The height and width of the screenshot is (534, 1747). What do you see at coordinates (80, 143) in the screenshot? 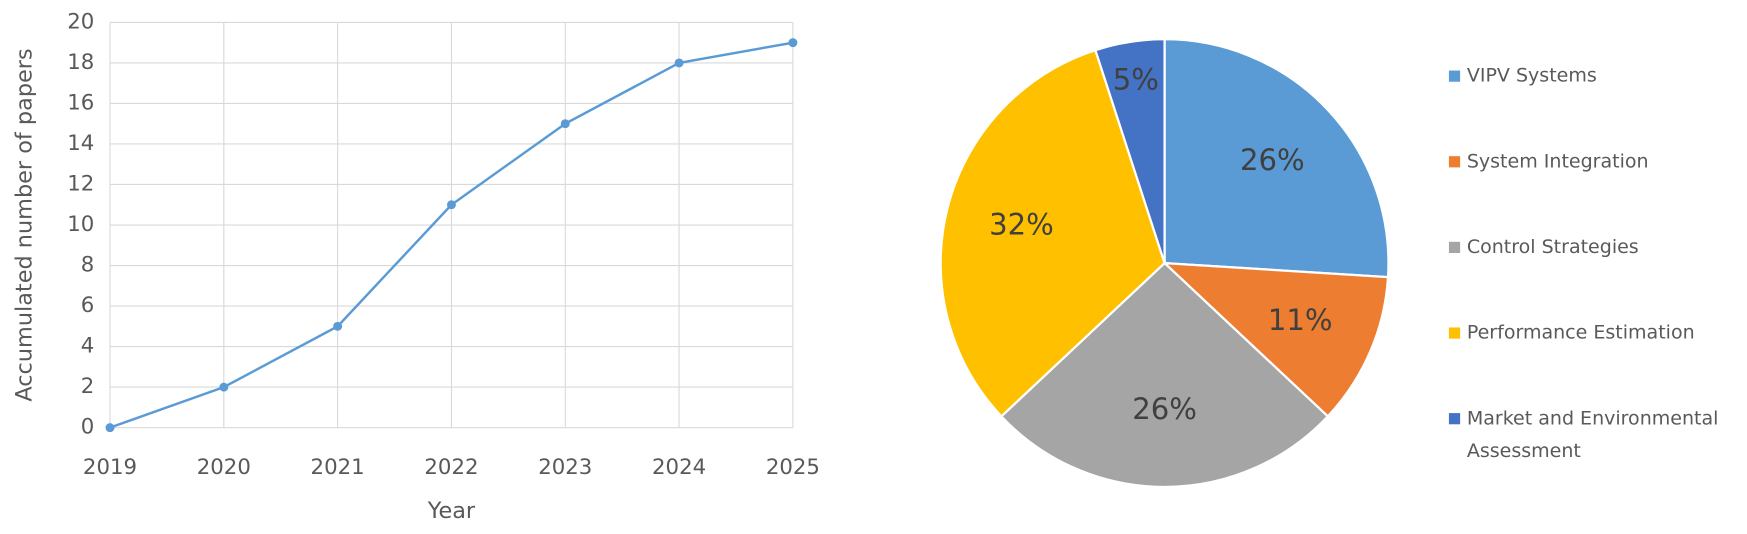
I see `y-tick-label: 14` at bounding box center [80, 143].